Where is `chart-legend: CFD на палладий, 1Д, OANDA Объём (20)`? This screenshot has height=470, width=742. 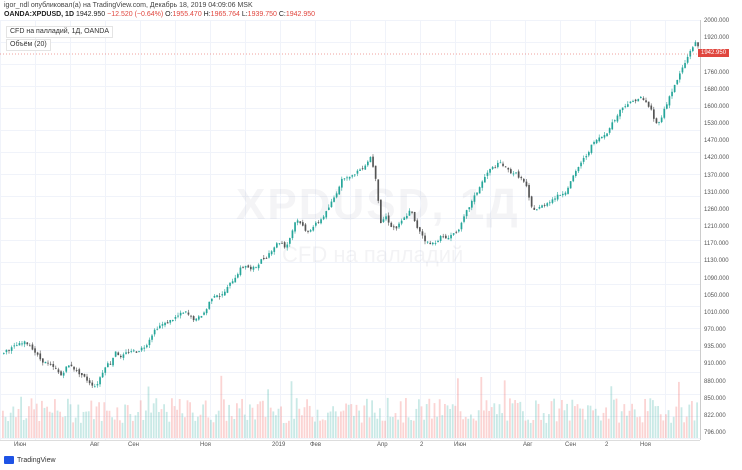 chart-legend: CFD на палладий, 1Д, OANDA Объём (20) is located at coordinates (59, 39).